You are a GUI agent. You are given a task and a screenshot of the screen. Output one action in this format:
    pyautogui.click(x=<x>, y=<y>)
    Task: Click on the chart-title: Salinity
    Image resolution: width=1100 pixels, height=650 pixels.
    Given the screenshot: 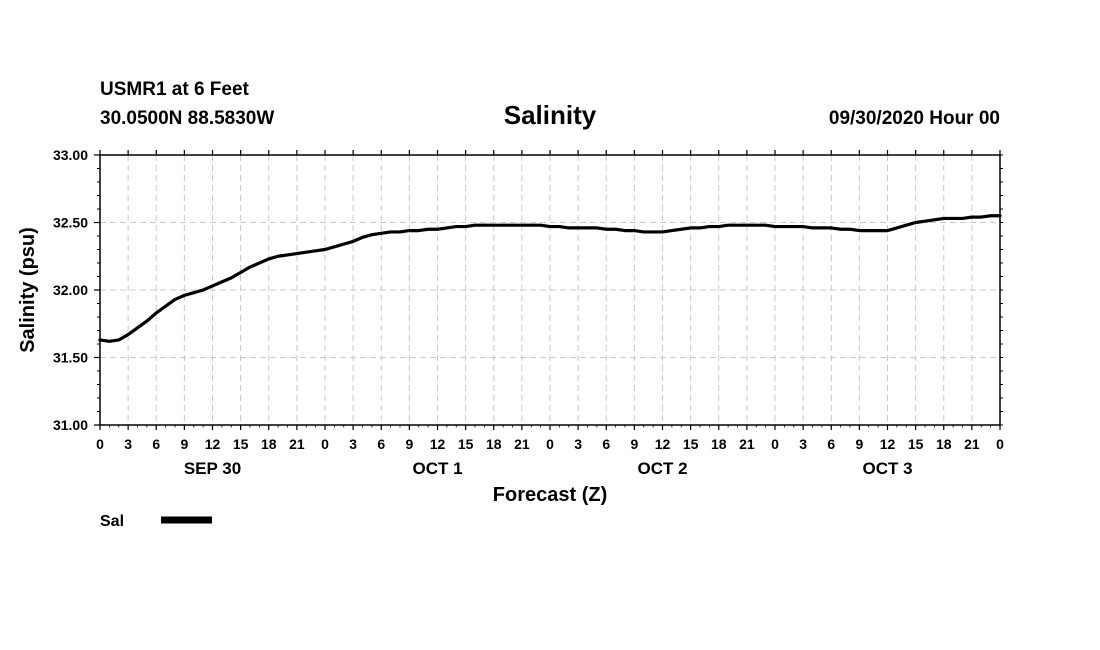 What is the action you would take?
    pyautogui.click(x=550, y=115)
    